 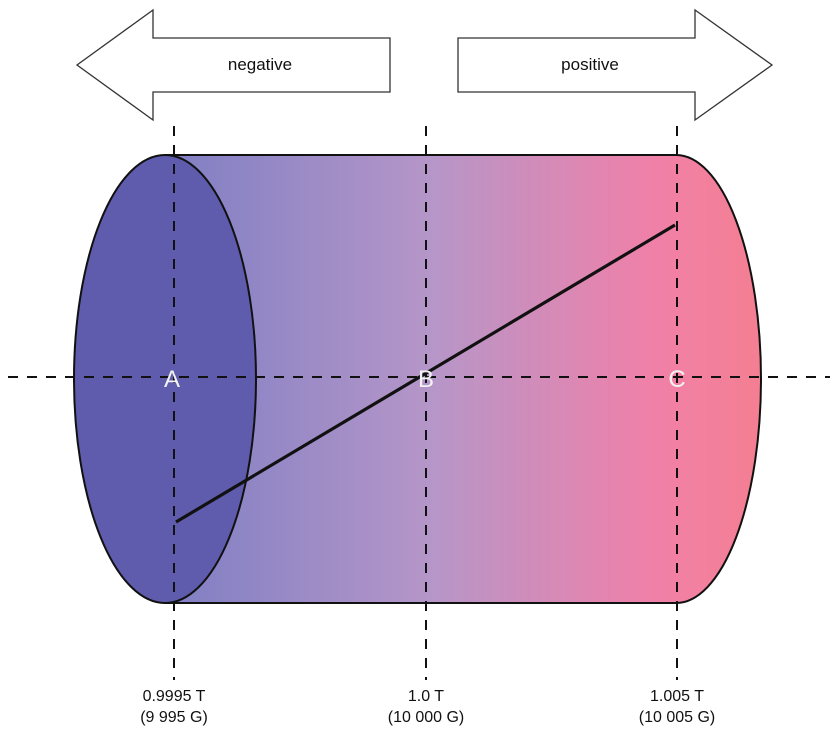 I want to click on field-label-b: 1.0 T (10 000 G), so click(x=426, y=707).